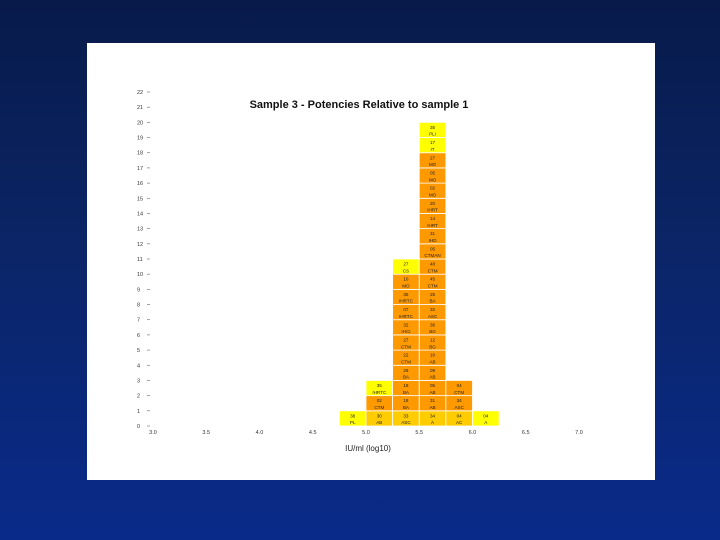  What do you see at coordinates (432, 255) in the screenshot?
I see `cell-code: CTMAN` at bounding box center [432, 255].